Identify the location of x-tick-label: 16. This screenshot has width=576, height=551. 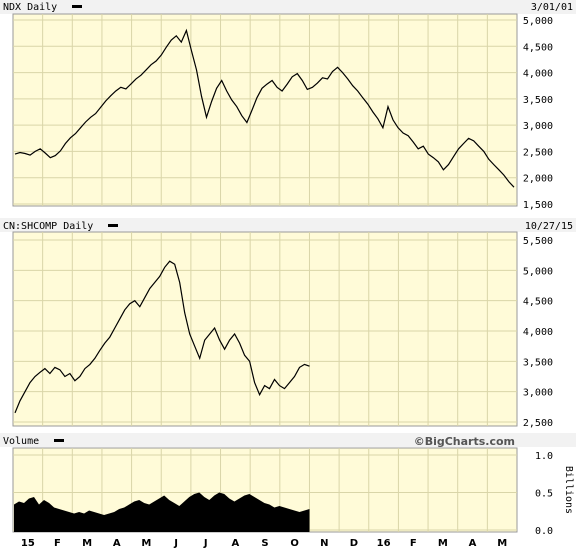
(384, 543).